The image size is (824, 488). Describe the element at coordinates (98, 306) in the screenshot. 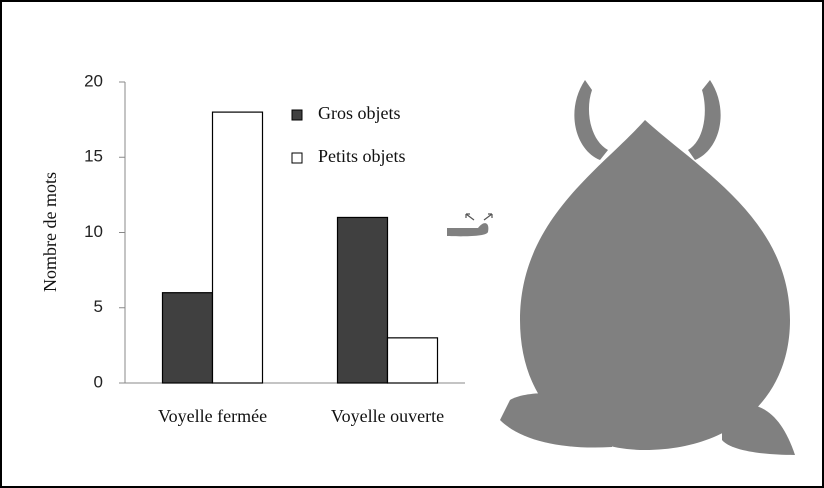

I see `y-tick-label: 5` at that location.